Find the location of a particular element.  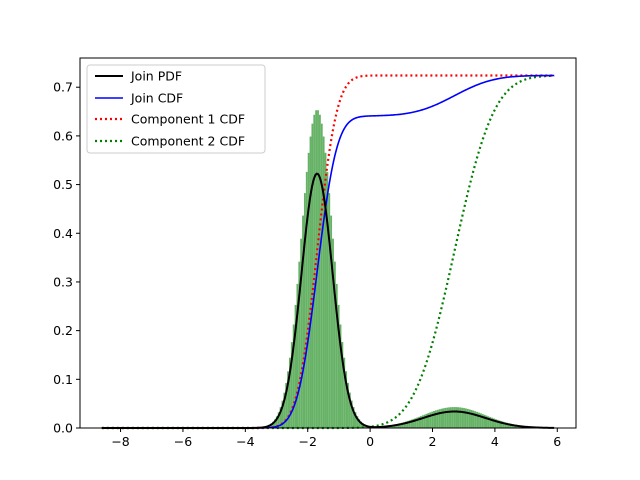

y-axis: 0.0 0.1 0.2 0.3 0.4 0.5 0.6 0.7 is located at coordinates (66, 258).